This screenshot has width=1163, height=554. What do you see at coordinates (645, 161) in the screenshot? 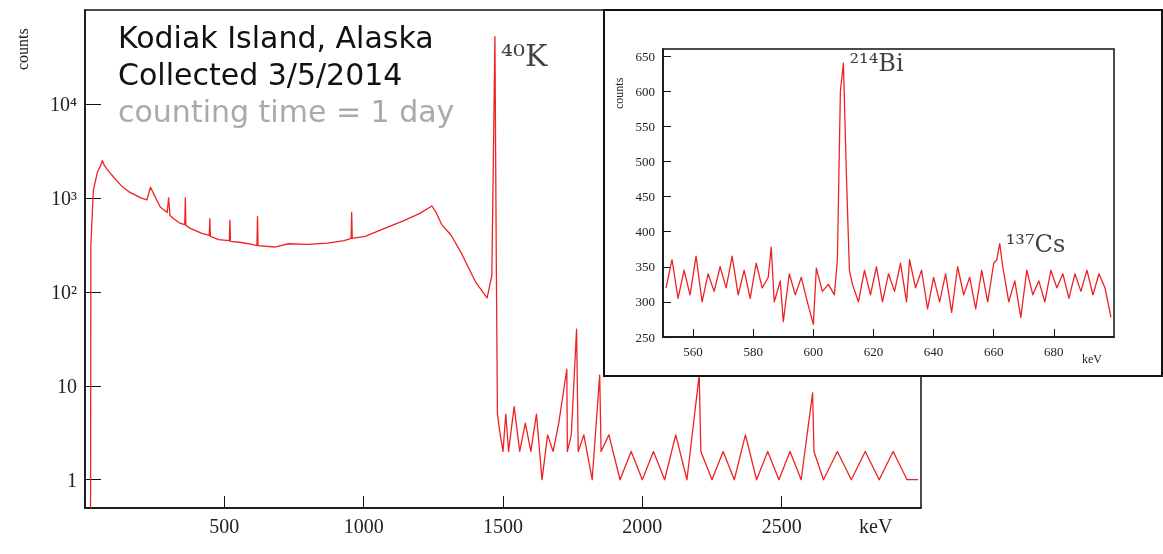
I see `y-tick-label: 500` at bounding box center [645, 161].